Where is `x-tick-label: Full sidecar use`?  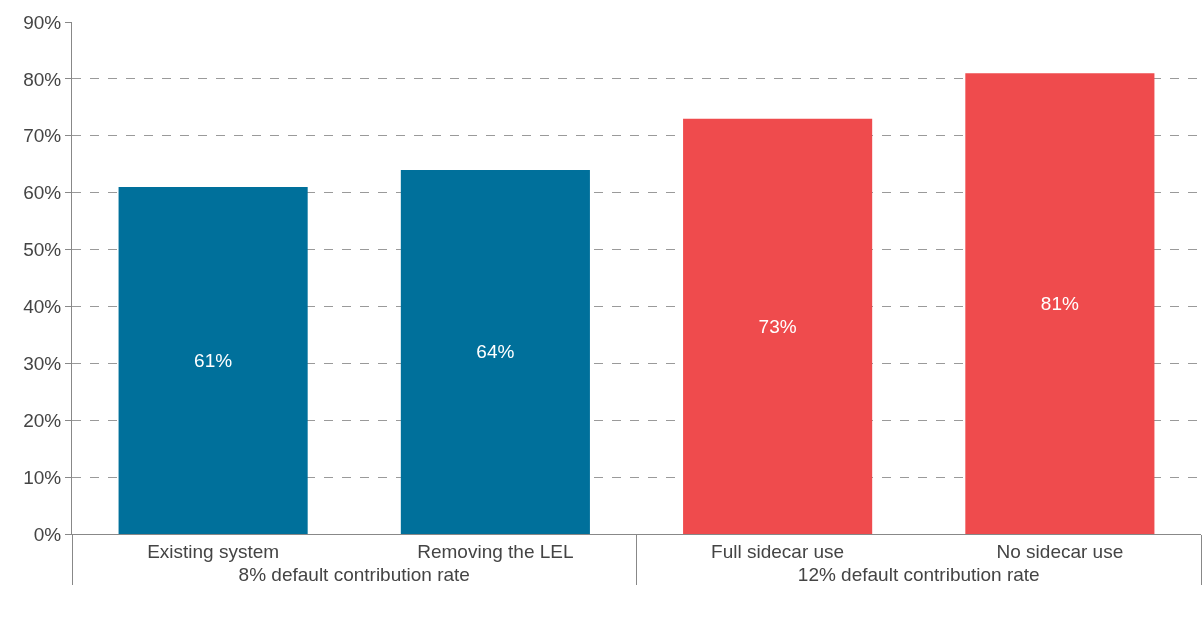
x-tick-label: Full sidecar use is located at coordinates (778, 551).